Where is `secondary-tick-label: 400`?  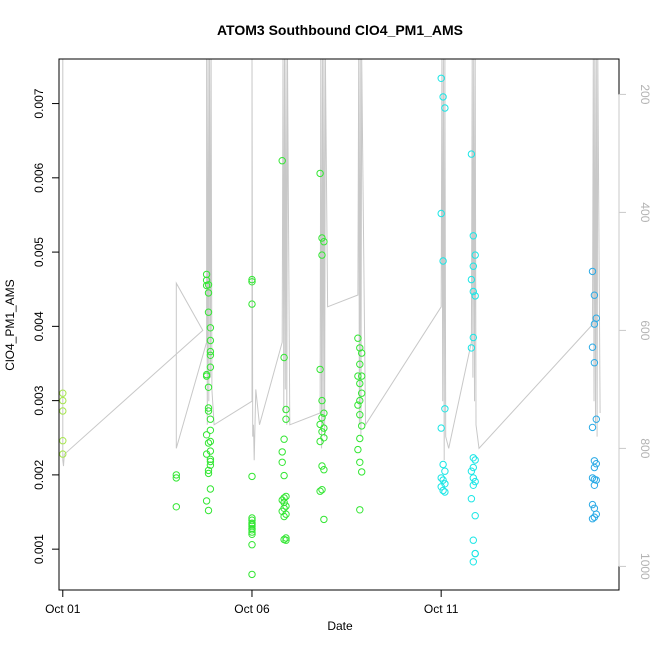 secondary-tick-label: 400 is located at coordinates (644, 212).